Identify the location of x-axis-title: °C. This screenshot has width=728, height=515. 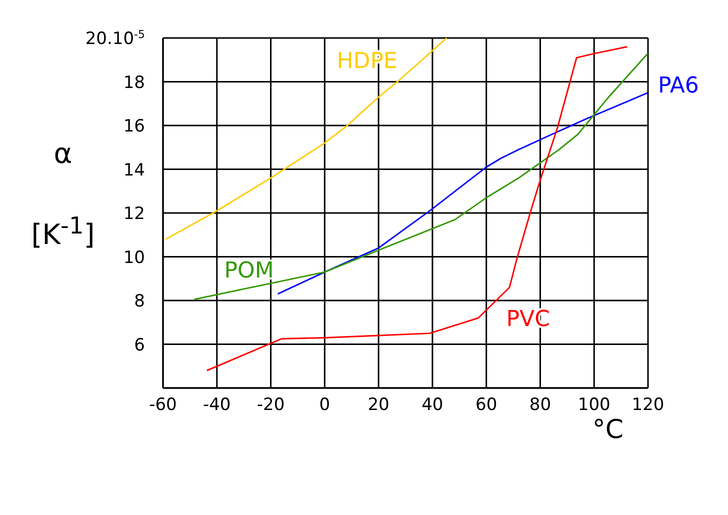
(608, 430).